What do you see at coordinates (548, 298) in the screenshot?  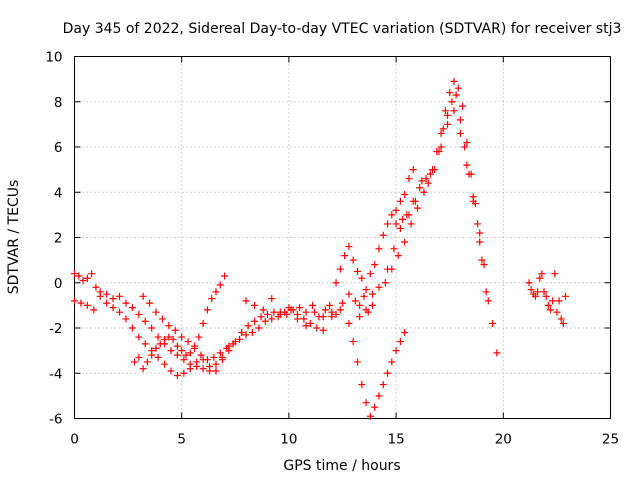 I see `series-L` at bounding box center [548, 298].